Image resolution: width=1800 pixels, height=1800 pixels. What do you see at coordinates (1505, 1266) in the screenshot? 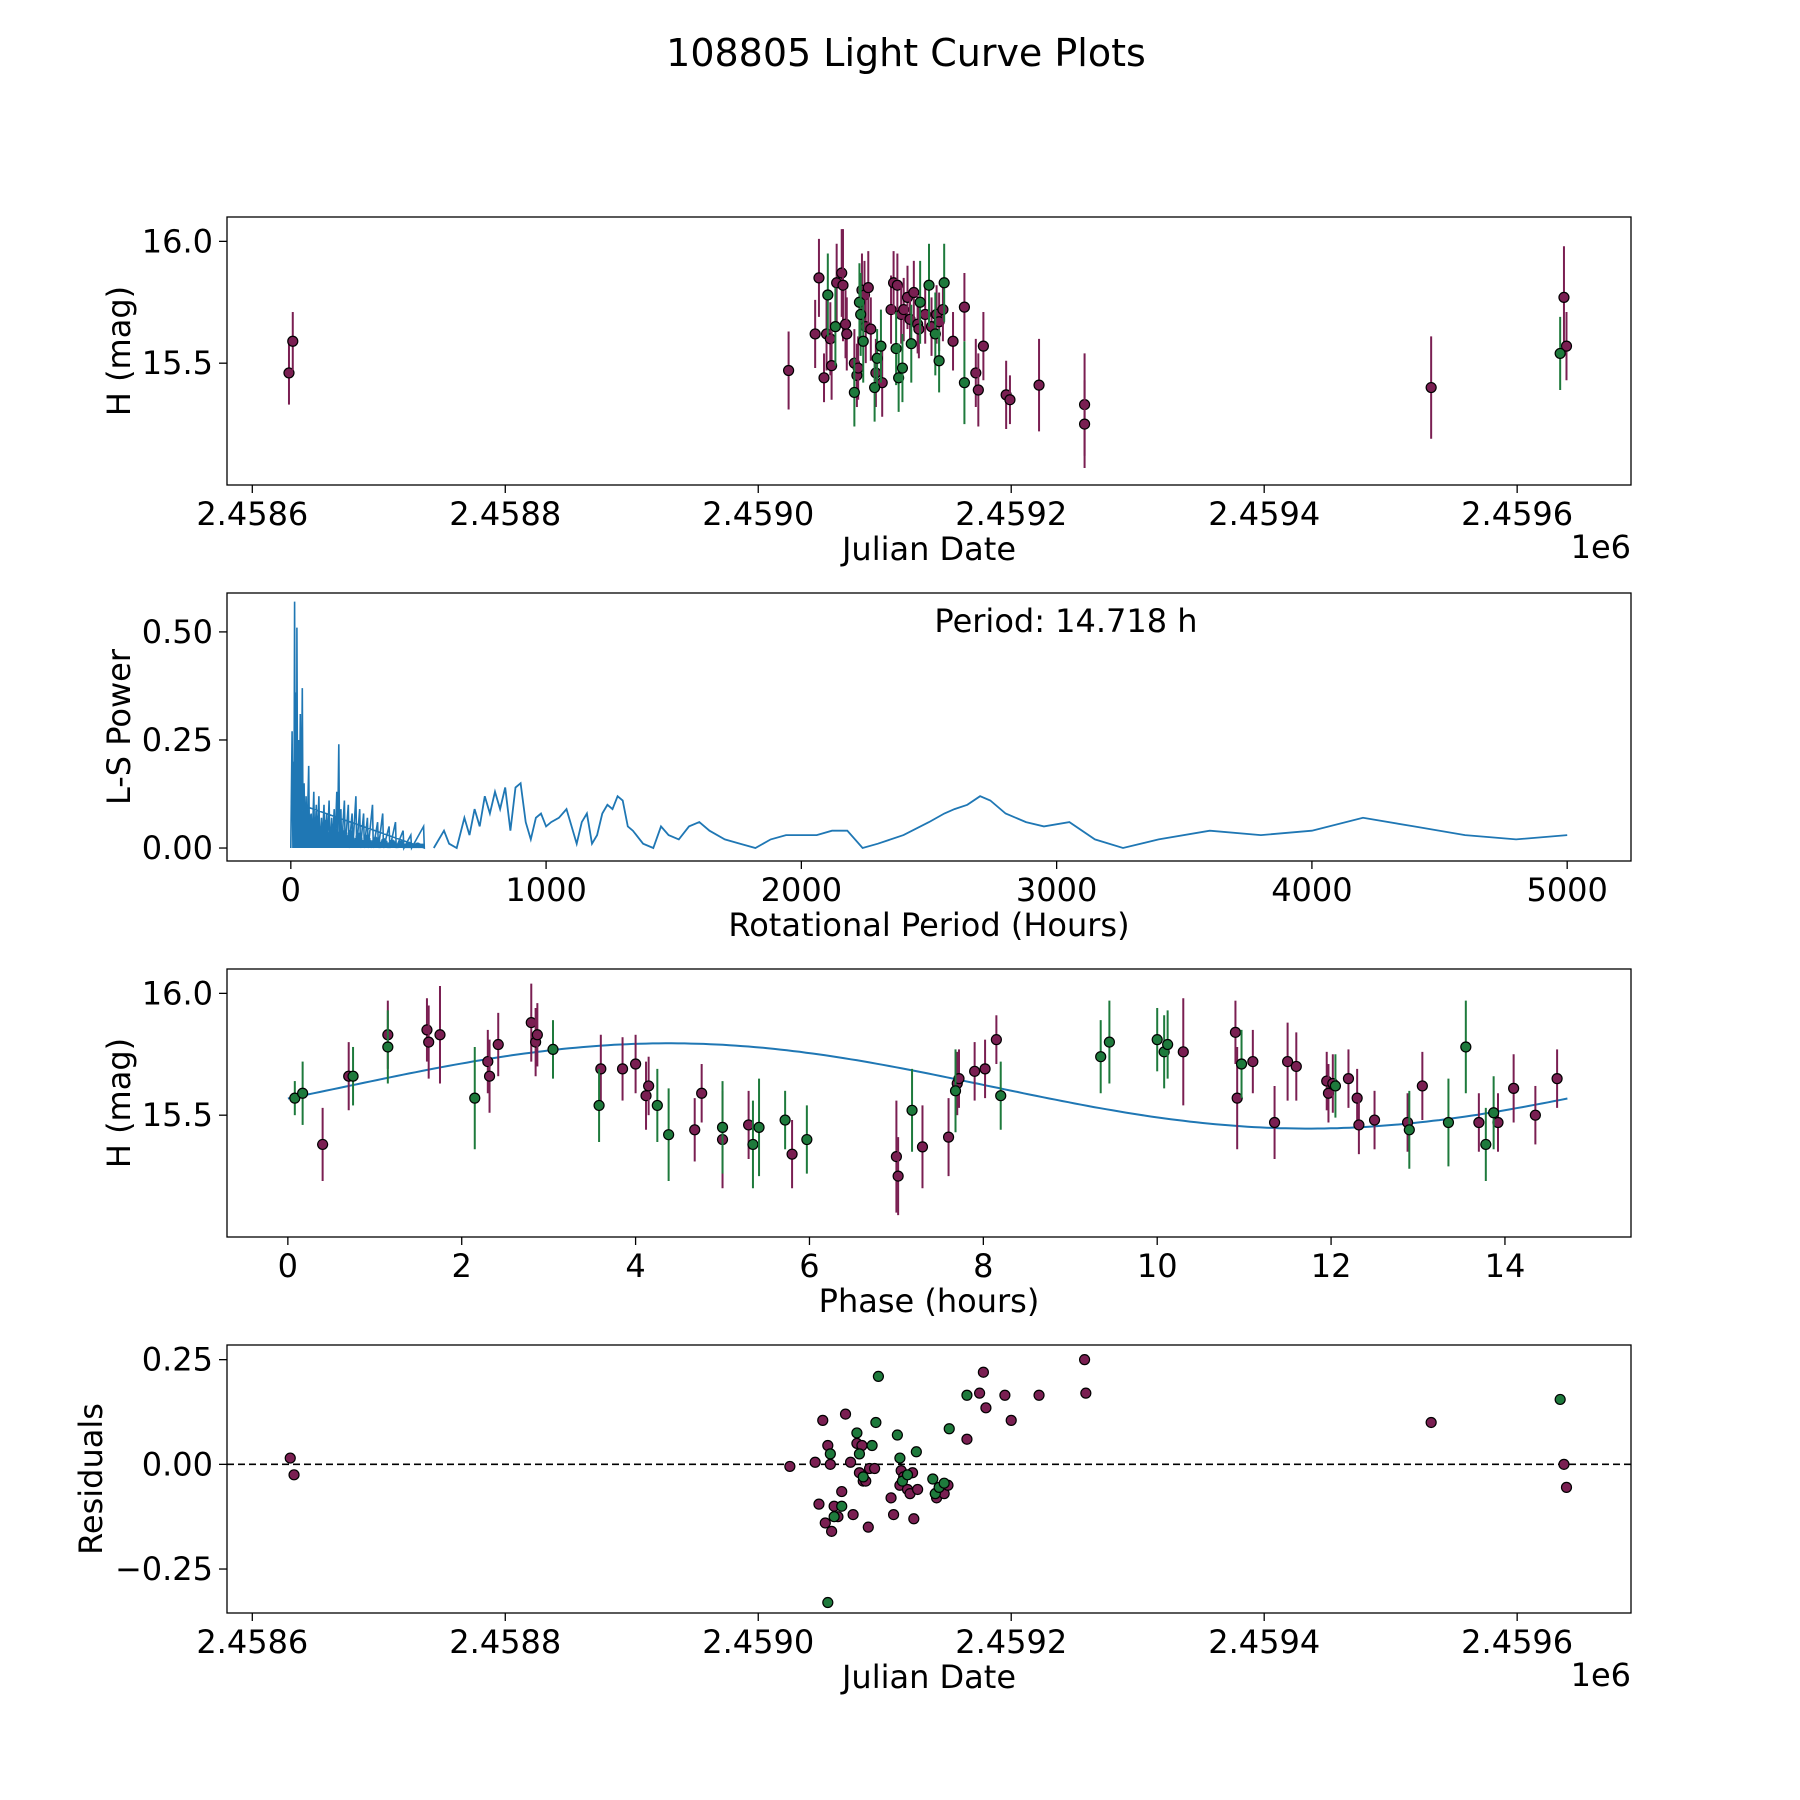
I see `x-tick-label: 14` at bounding box center [1505, 1266].